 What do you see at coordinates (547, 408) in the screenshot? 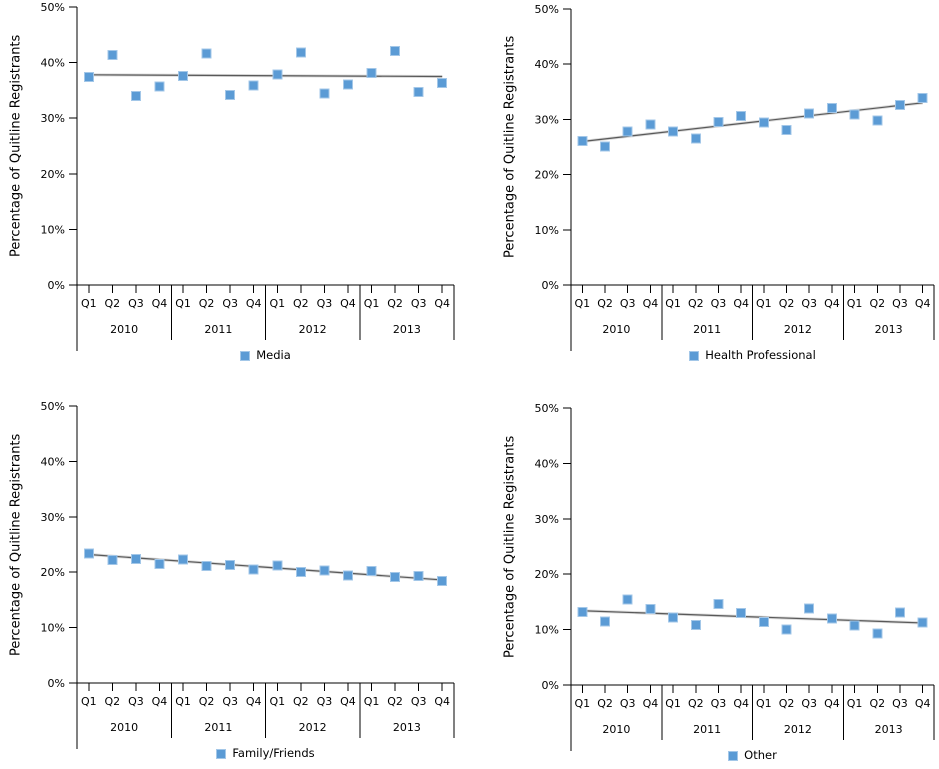
I see `y-axis-tick-label: 50%` at bounding box center [547, 408].